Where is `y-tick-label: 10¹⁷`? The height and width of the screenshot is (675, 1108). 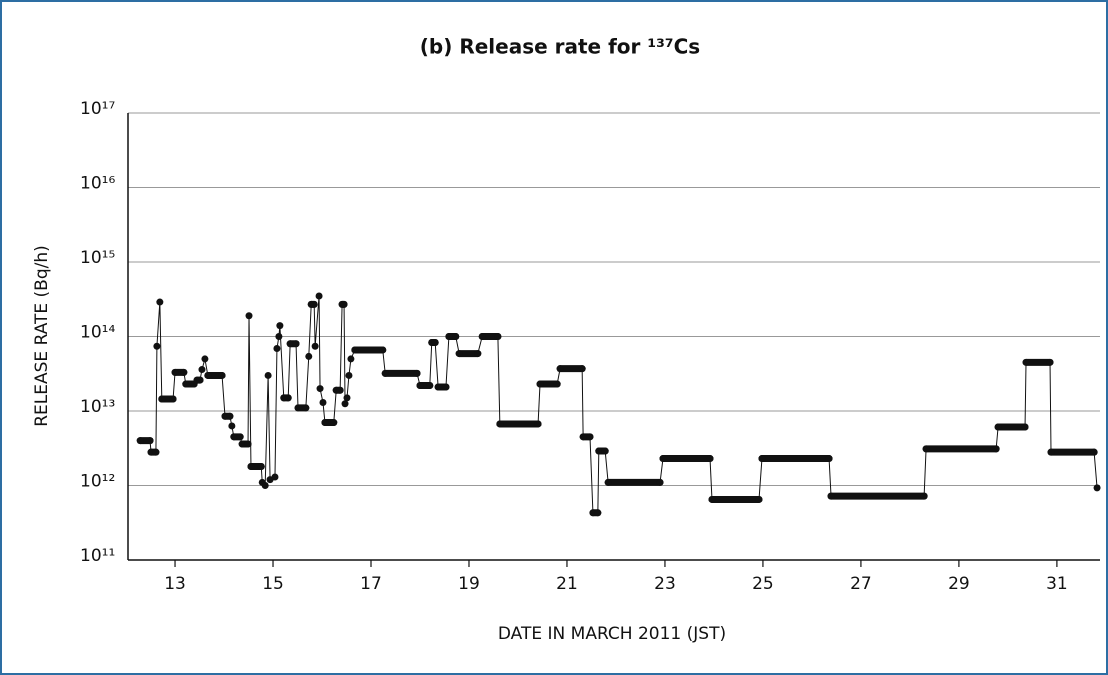 y-tick-label: 10¹⁷ is located at coordinates (97, 109).